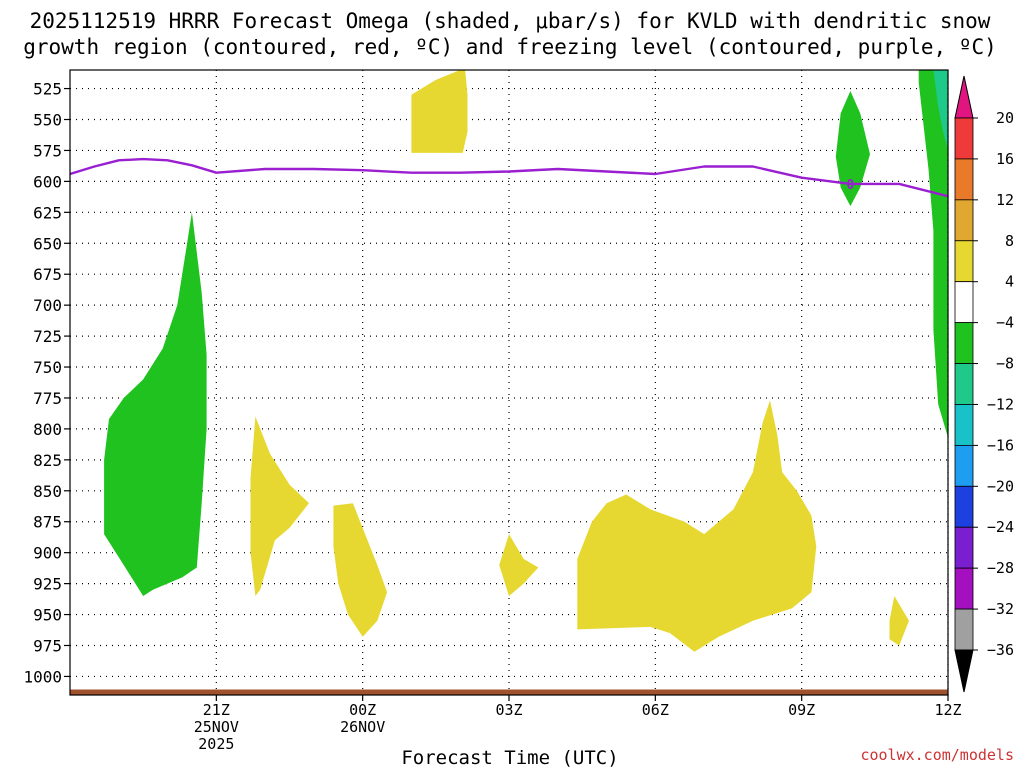 Image resolution: width=1024 pixels, height=768 pixels. Describe the element at coordinates (216, 744) in the screenshot. I see `x-tick-label-21Z-2: 2025` at that location.